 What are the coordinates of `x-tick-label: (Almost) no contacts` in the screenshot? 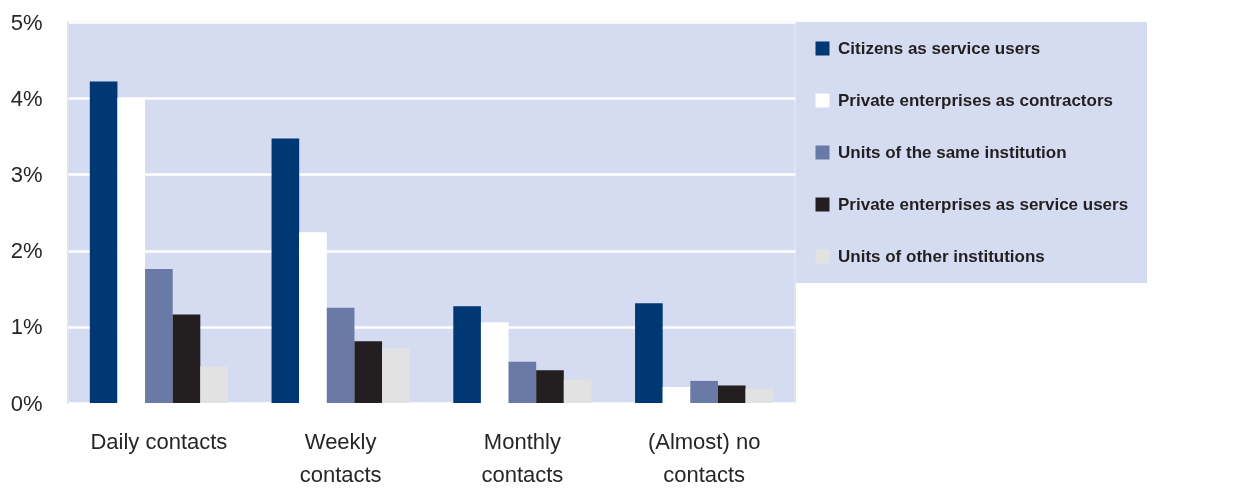 It's located at (704, 457).